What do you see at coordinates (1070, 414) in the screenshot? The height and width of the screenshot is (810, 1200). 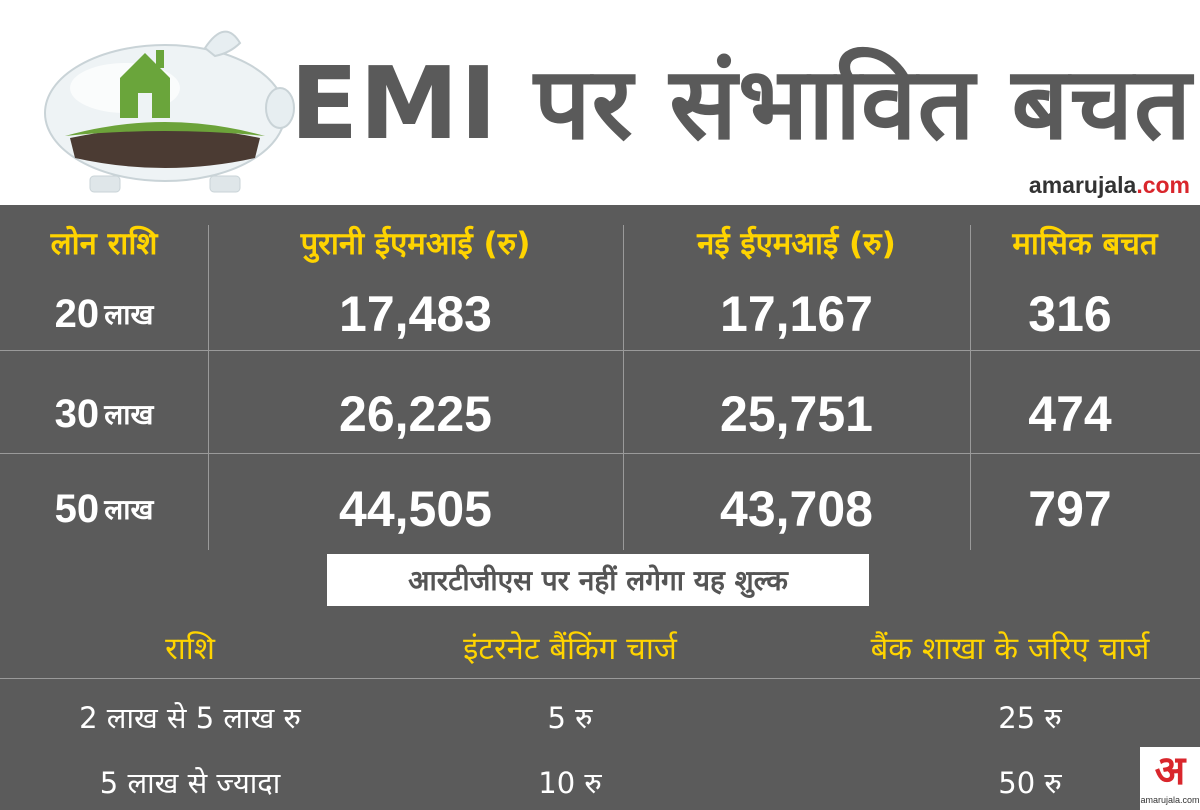 I see `monthly-saving-value: 474` at bounding box center [1070, 414].